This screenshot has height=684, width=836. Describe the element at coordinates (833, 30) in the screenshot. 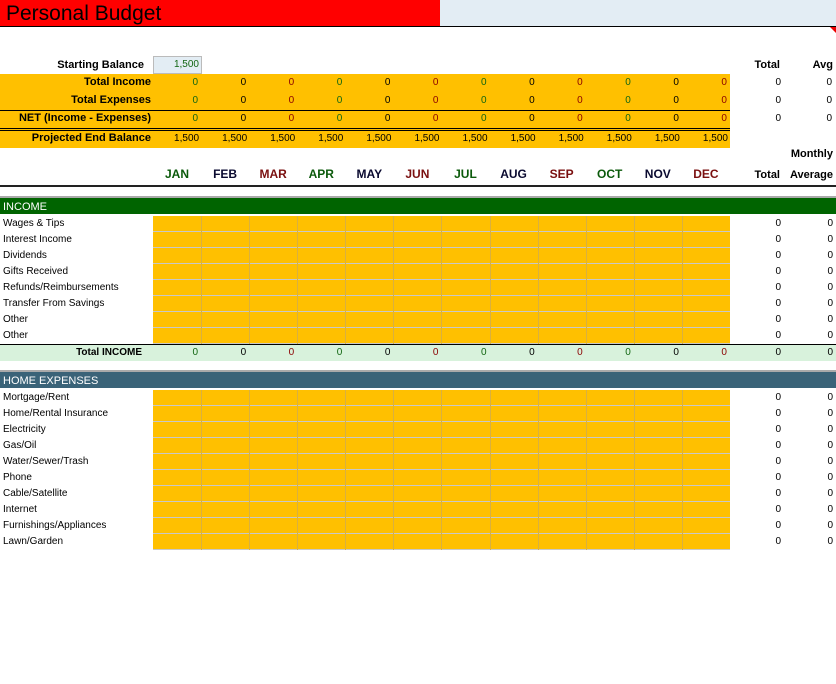

I see `comment-indicator-icon` at that location.